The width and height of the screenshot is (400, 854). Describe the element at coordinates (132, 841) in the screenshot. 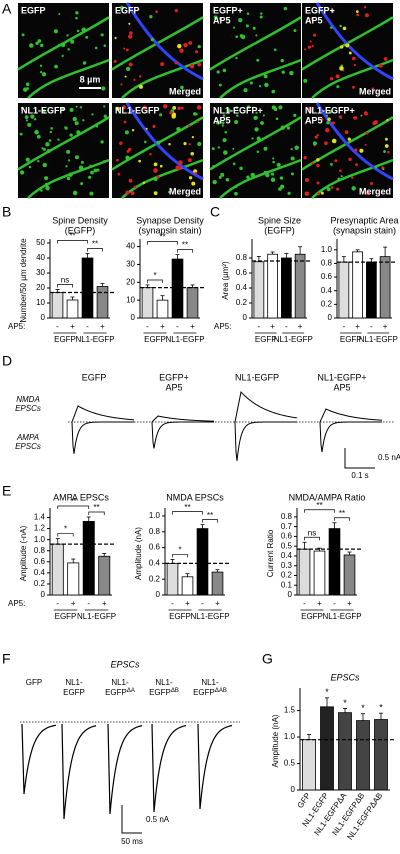

I see `scale-label: 50 ms` at that location.